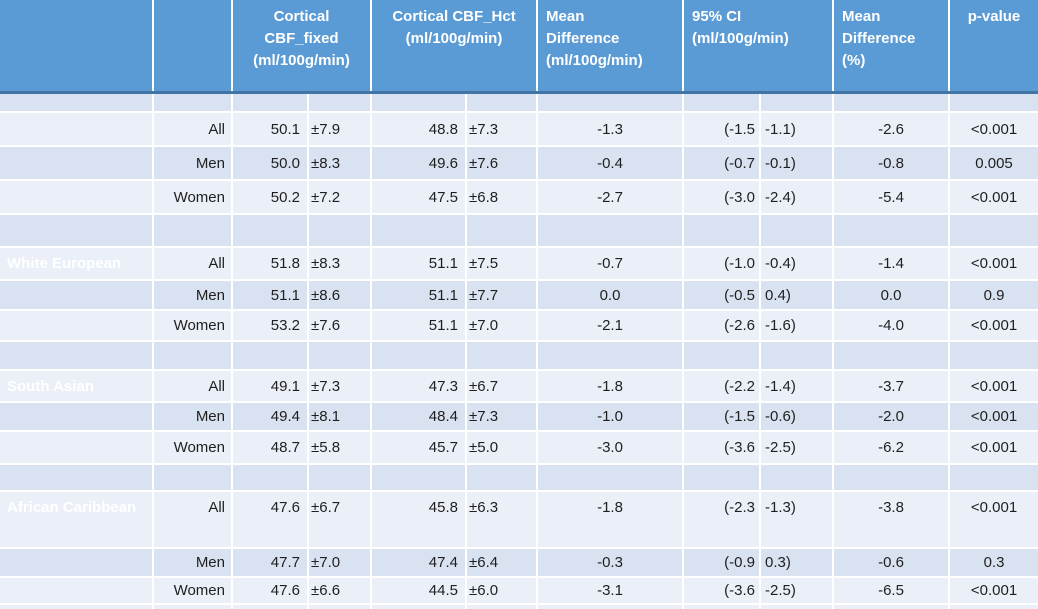 This screenshot has width=1038, height=609. Describe the element at coordinates (339, 416) in the screenshot. I see `cbf-fixed-sd-cell: ±8.1` at that location.